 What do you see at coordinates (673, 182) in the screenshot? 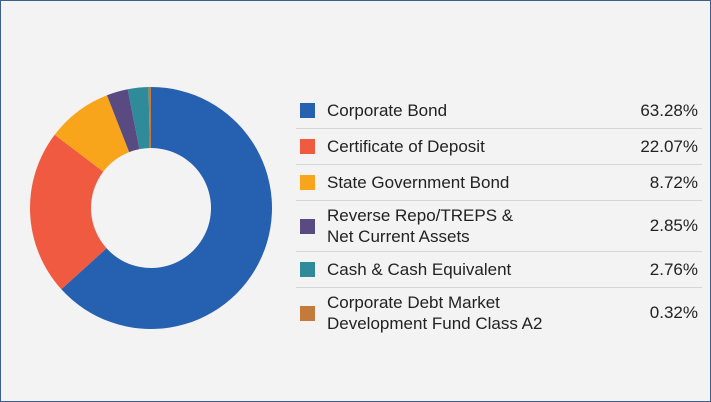
I see `legend-value: 8.72%` at bounding box center [673, 182].